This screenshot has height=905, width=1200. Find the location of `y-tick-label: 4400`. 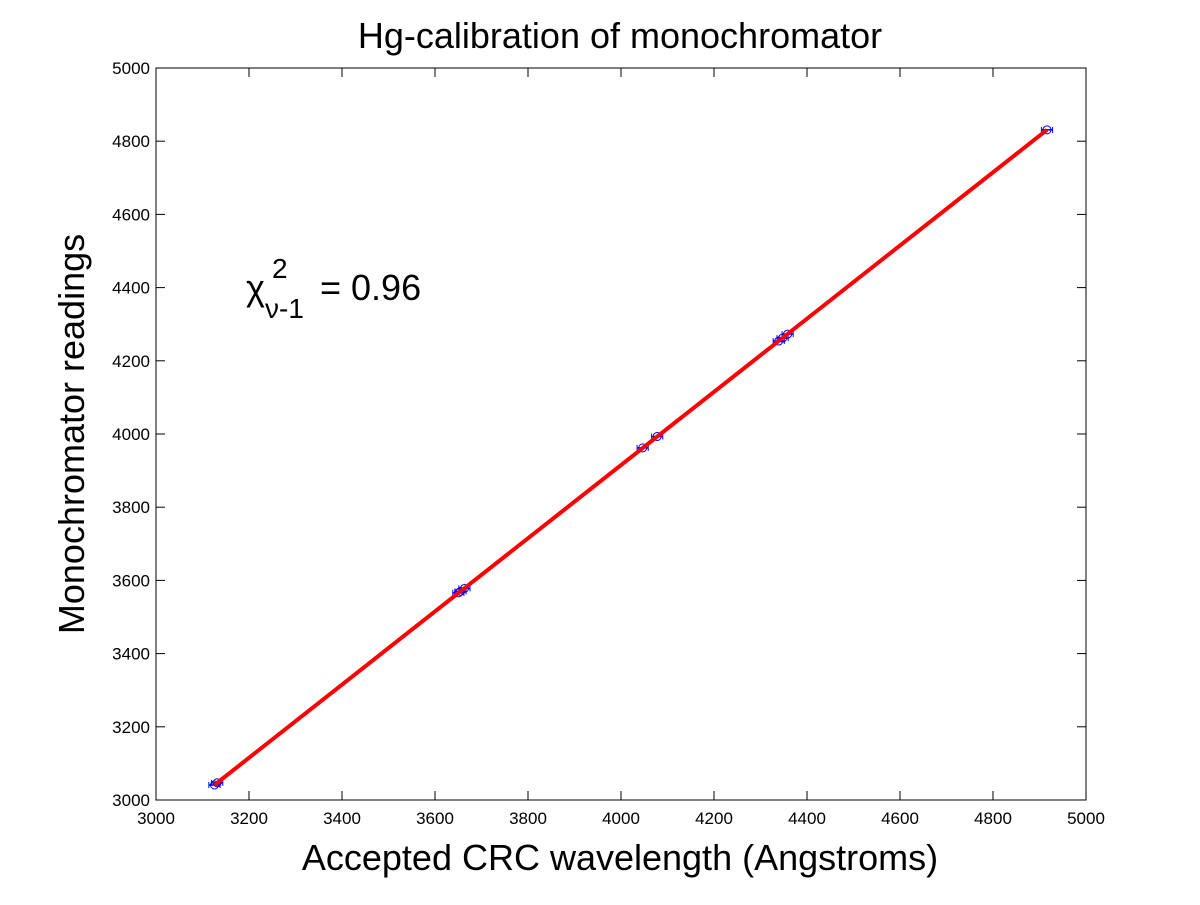

y-tick-label: 4400 is located at coordinates (131, 288).